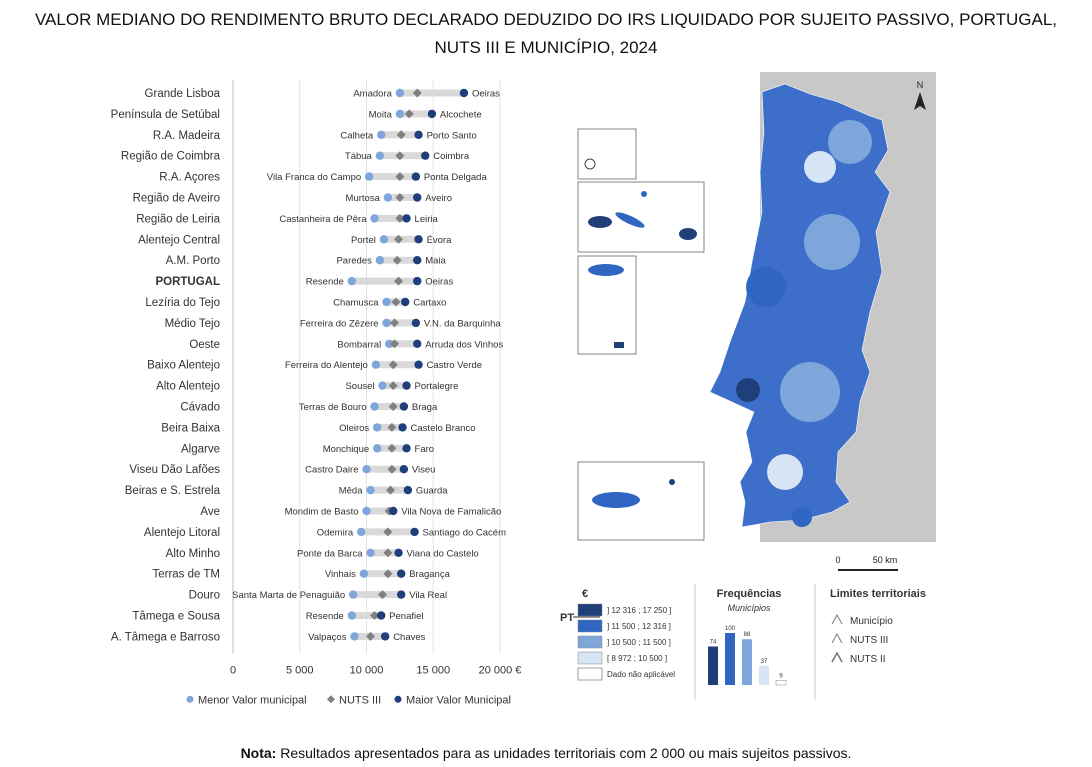 Image resolution: width=1092 pixels, height=767 pixels. What do you see at coordinates (326, 365) in the screenshot?
I see `min-municipality-label: Ferreira do Alentejo` at bounding box center [326, 365].